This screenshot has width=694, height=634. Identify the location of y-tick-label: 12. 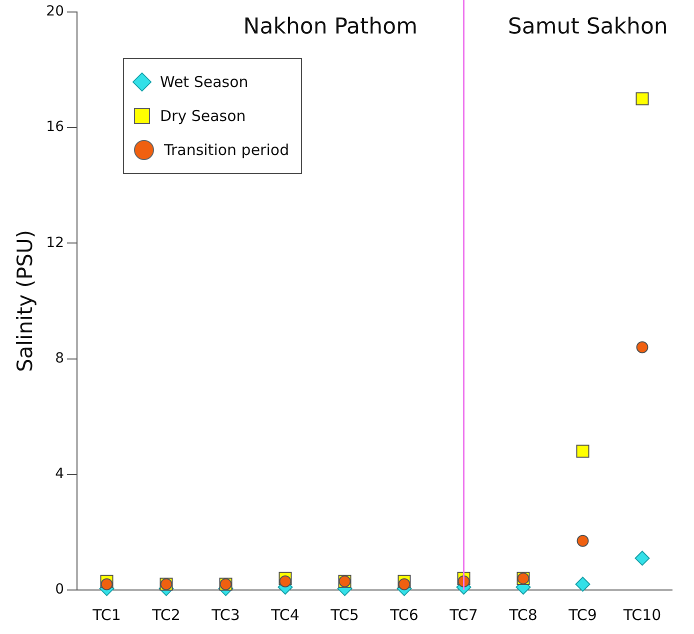
(55, 242).